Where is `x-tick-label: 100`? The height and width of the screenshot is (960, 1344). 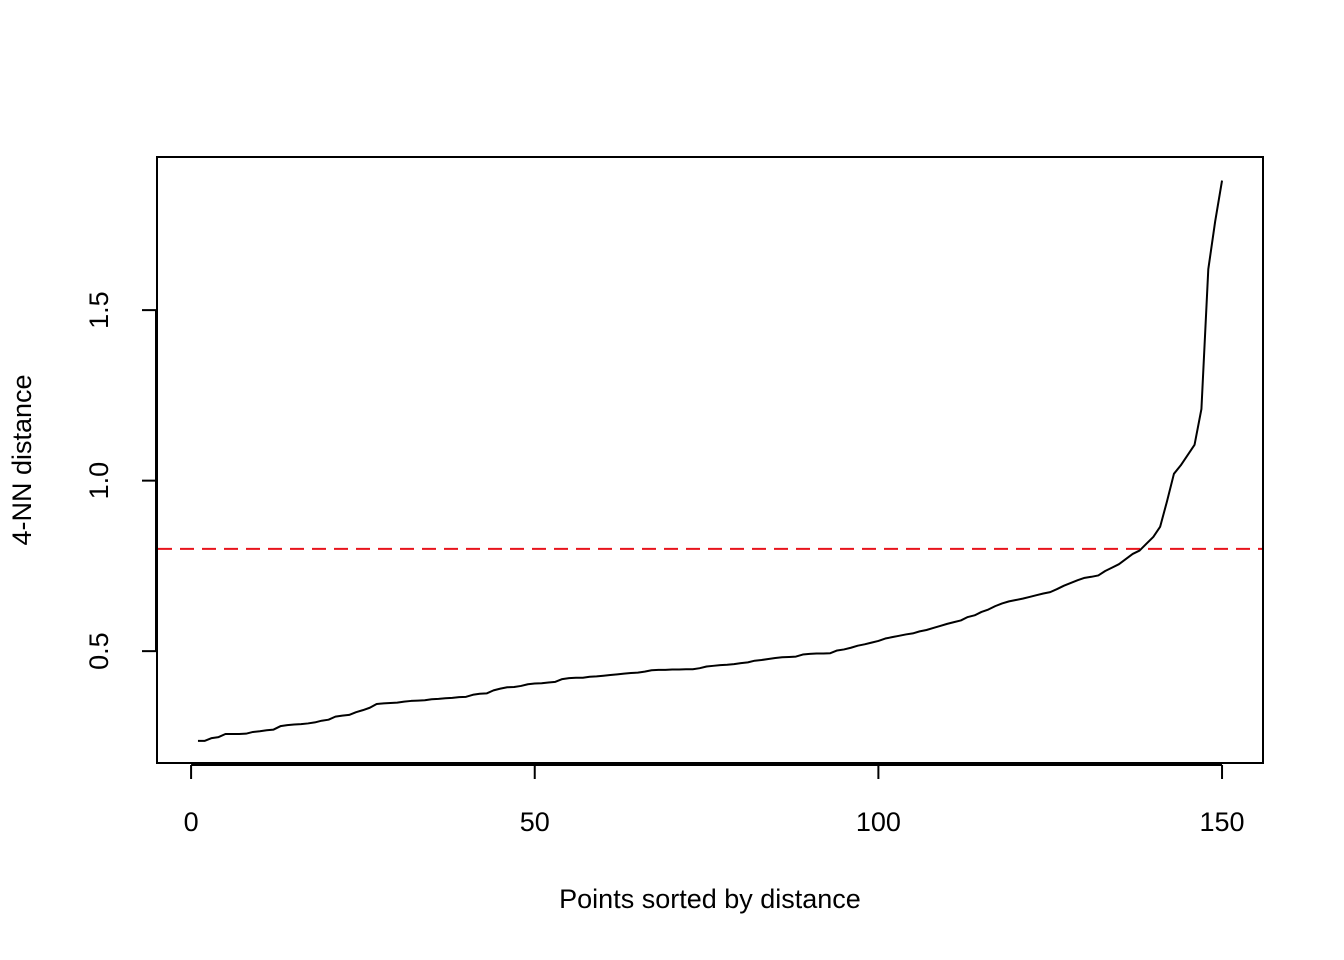
x-tick-label: 100 is located at coordinates (878, 822).